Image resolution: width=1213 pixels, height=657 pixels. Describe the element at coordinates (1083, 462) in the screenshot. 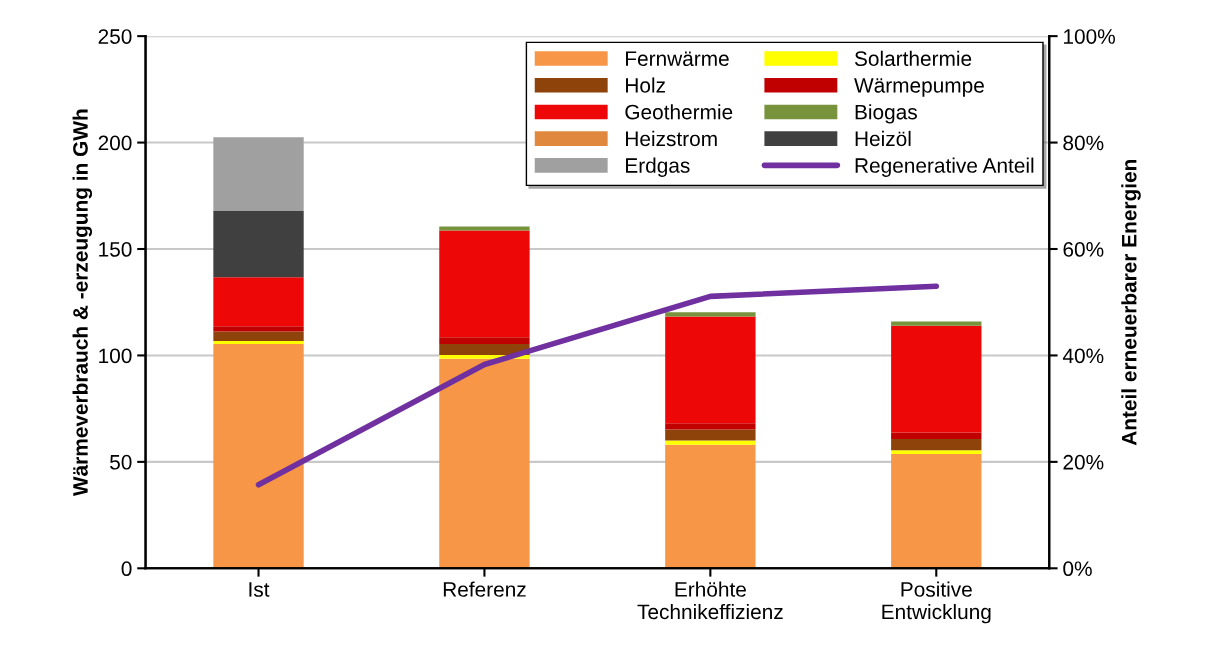

I see `y2-tick-label: 20%` at that location.